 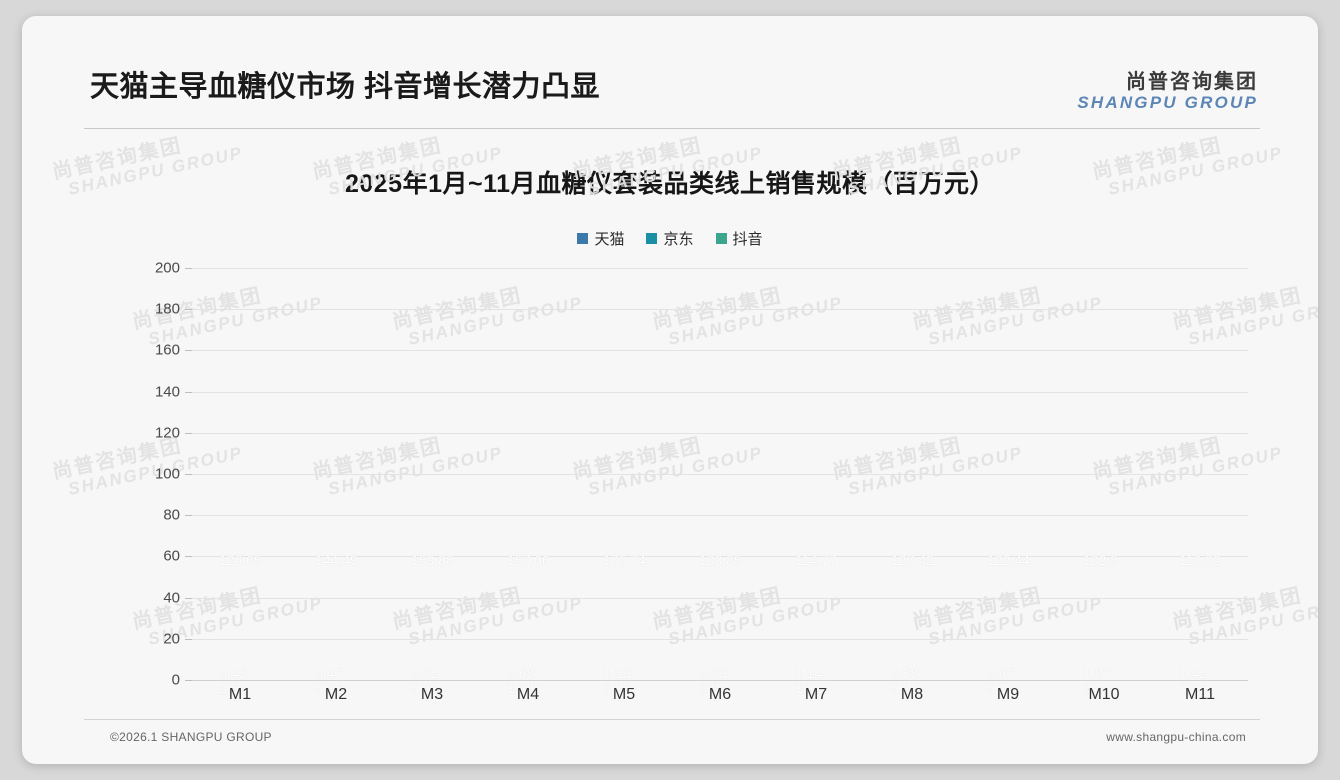 I want to click on bar-value-label: 5.69, so click(x=425, y=688).